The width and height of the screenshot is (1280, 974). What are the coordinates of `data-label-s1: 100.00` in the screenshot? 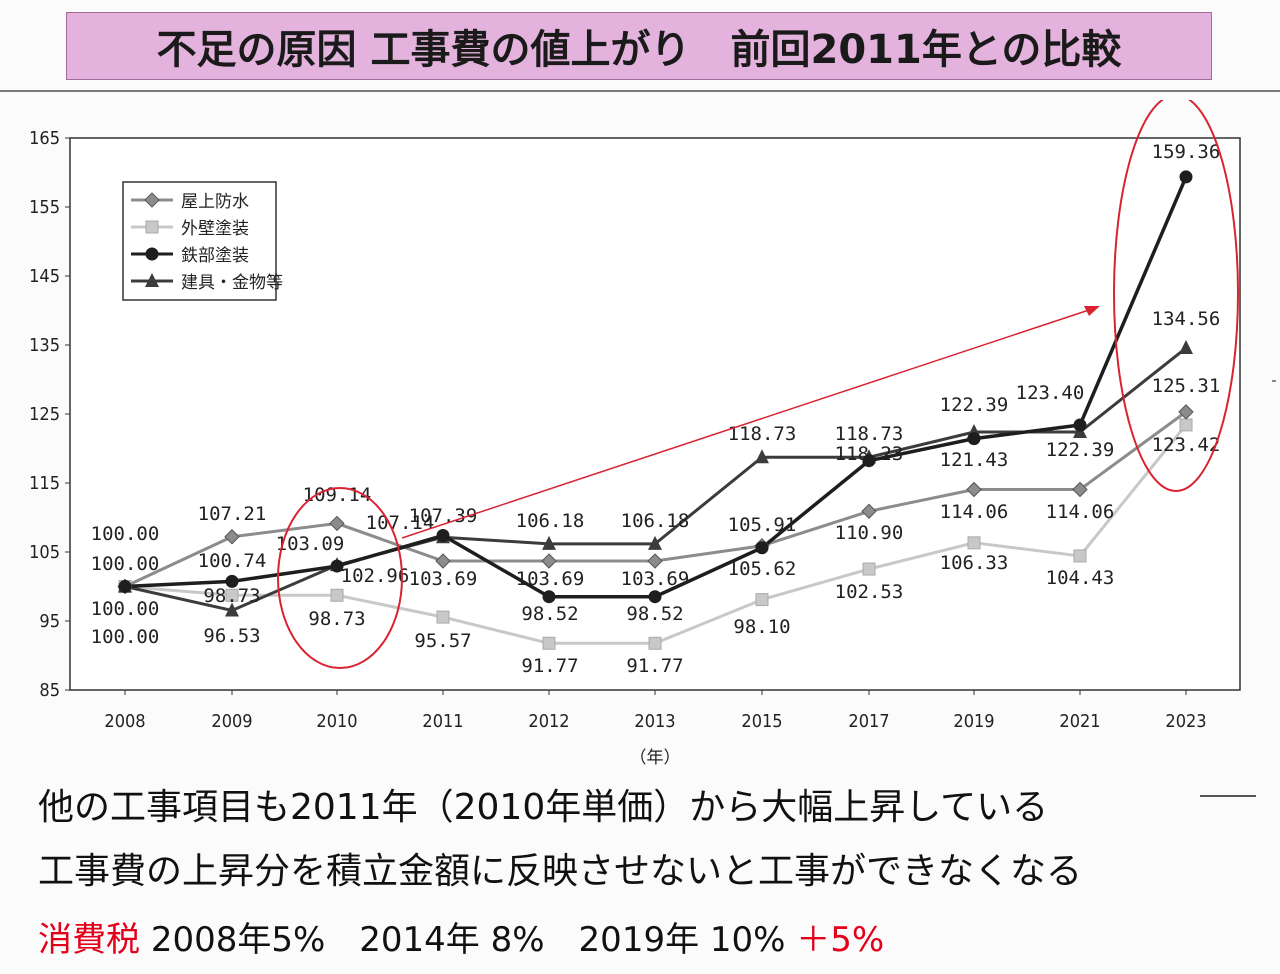 It's located at (125, 534).